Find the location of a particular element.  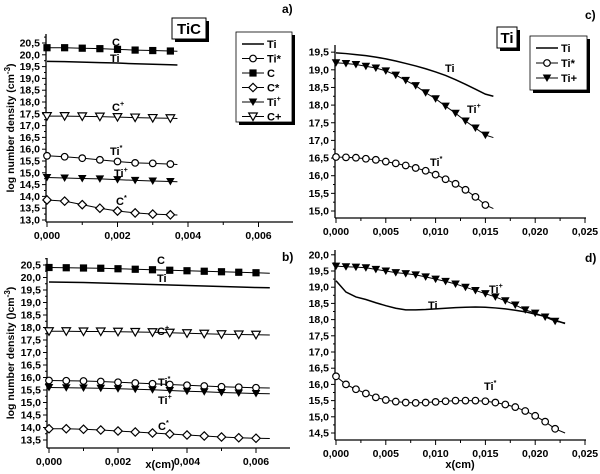

series-ti-star is located at coordinates (413, 181).